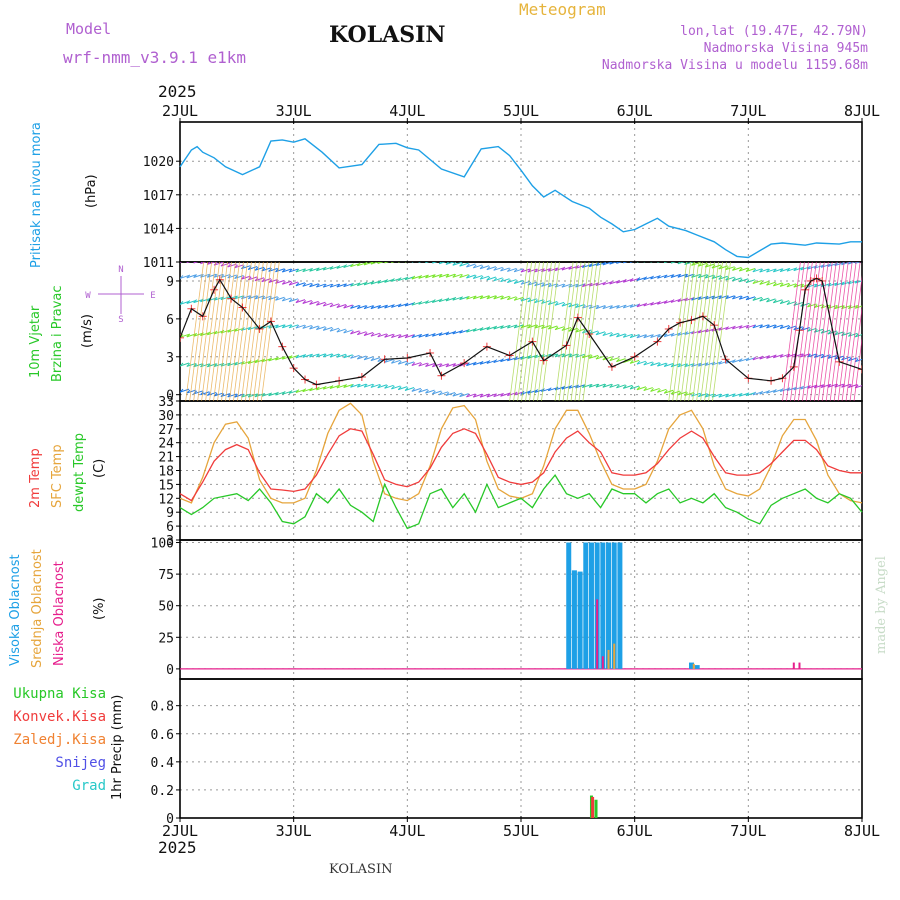  Describe the element at coordinates (620, 605) in the screenshot. I see `cloud-bar` at that location.